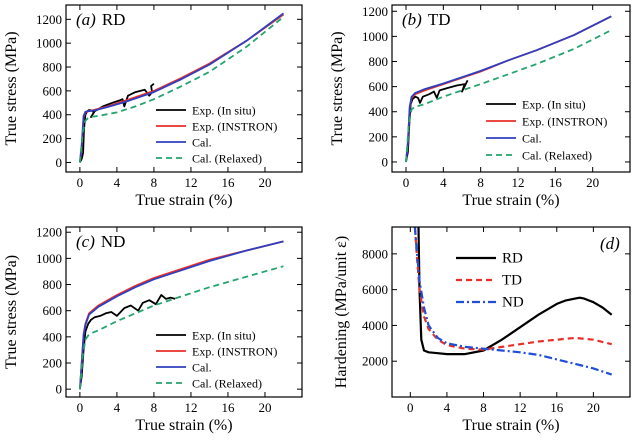  Describe the element at coordinates (341, 312) in the screenshot. I see `y-axis-label: Hardening (MPa/unit ε)` at that location.